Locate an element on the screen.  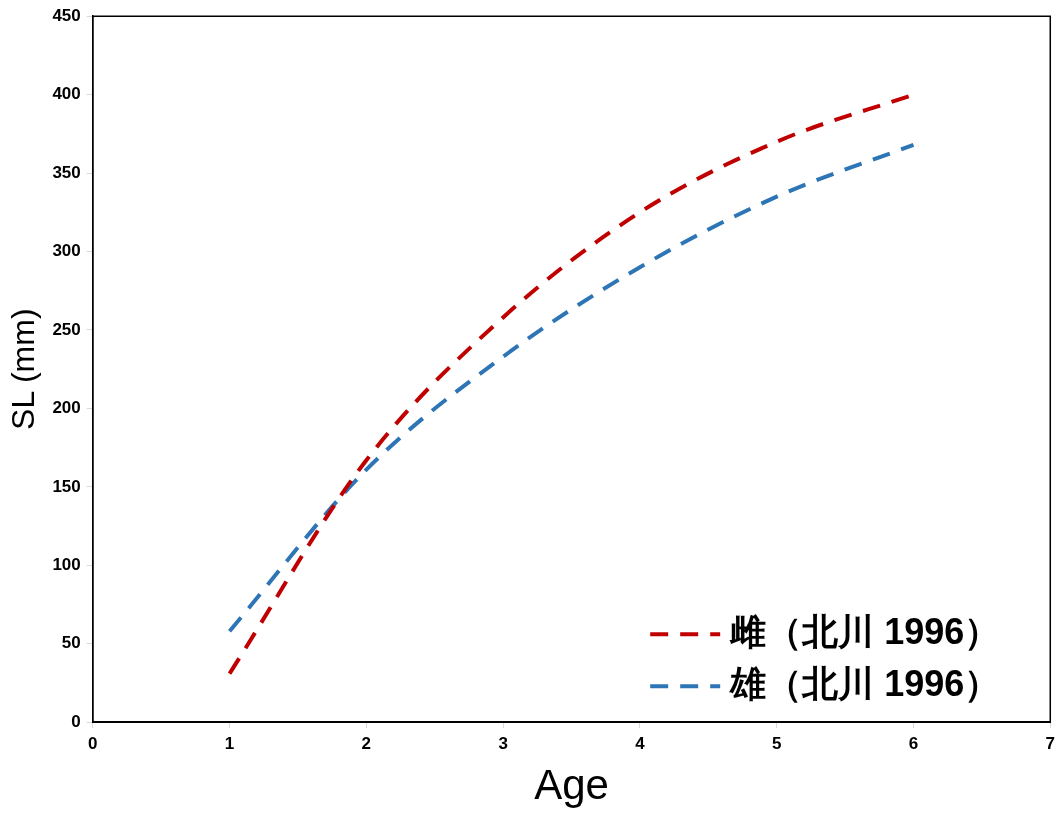
x-tick-label: 3 is located at coordinates (503, 744).